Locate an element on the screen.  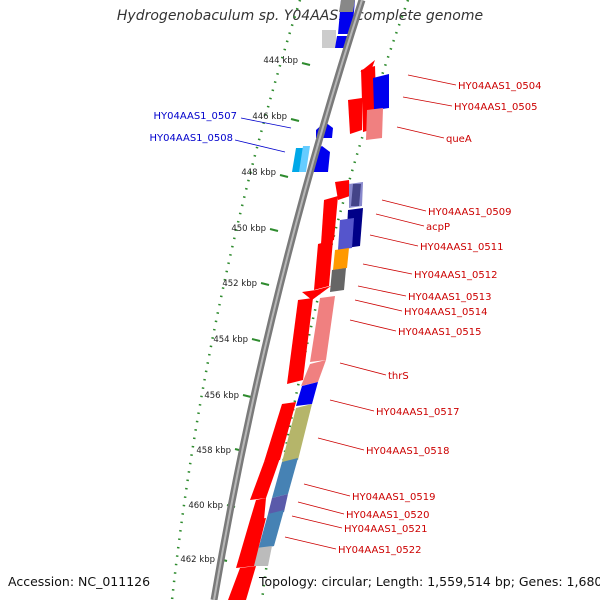
gene-label-reverse: HY04AAS1_0519 is located at coordinates (393, 497).